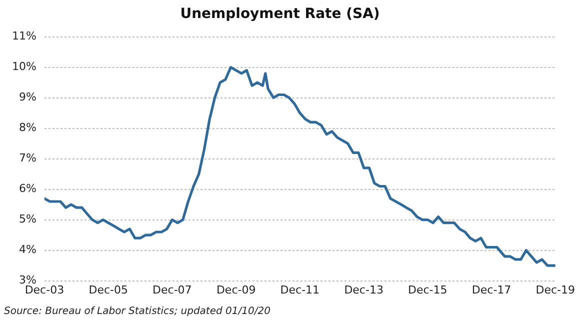 The height and width of the screenshot is (332, 578). Describe the element at coordinates (24, 67) in the screenshot. I see `y-tick-label: 10%` at that location.